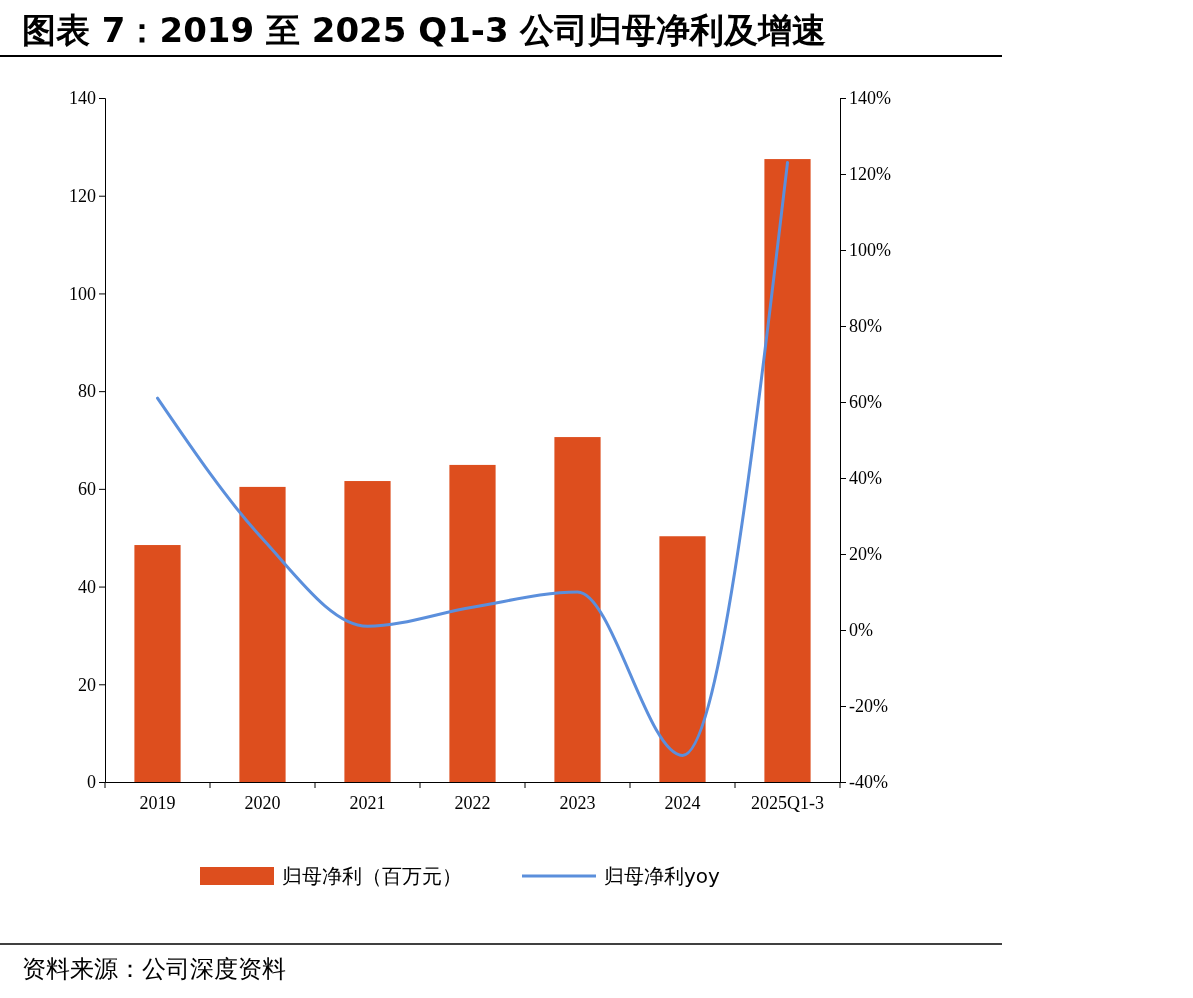 The image size is (1193, 998). I want to click on y-tick-label: 120, so click(82, 195).